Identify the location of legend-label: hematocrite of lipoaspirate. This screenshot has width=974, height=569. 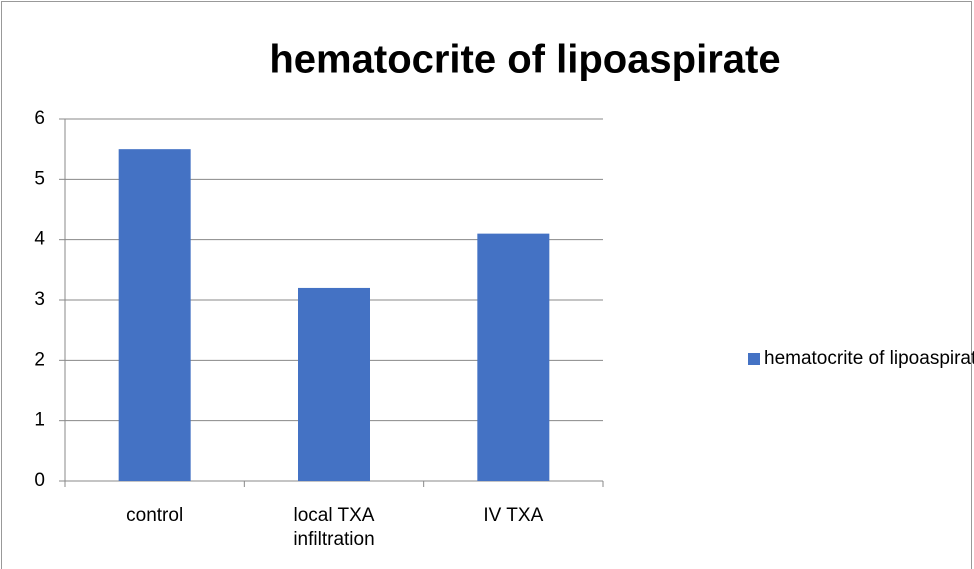
(869, 358).